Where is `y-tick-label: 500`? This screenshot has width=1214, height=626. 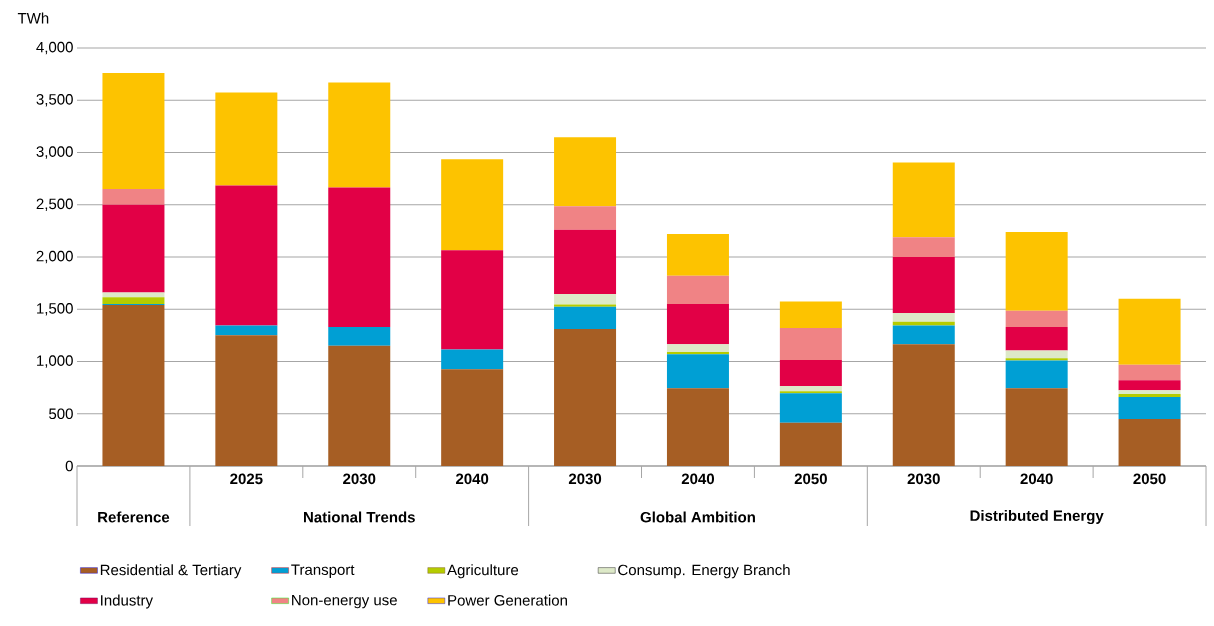 y-tick-label: 500 is located at coordinates (61, 414).